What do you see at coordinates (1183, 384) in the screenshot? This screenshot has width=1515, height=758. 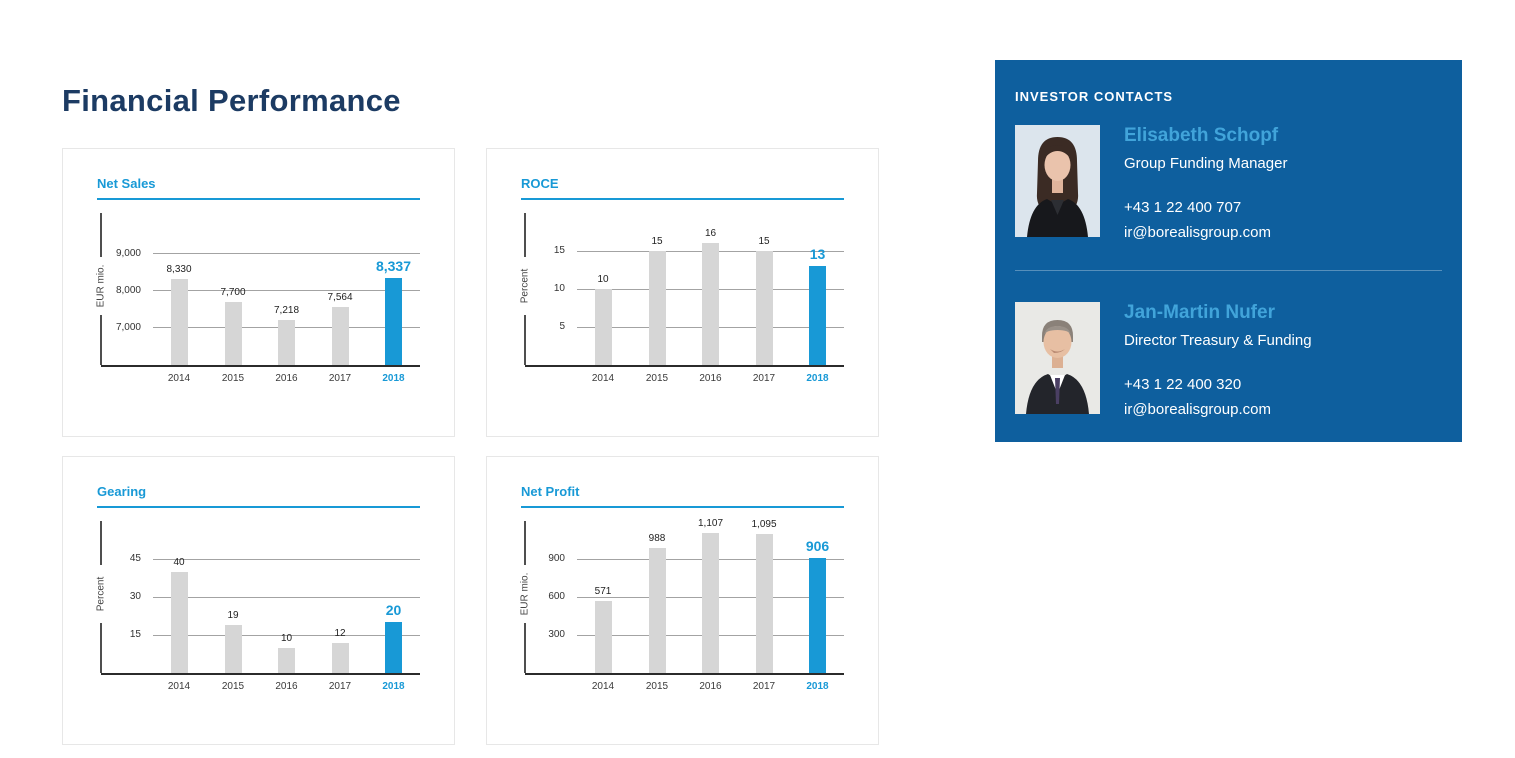 I see `contact-phone: +43 1 22 400 320` at bounding box center [1183, 384].